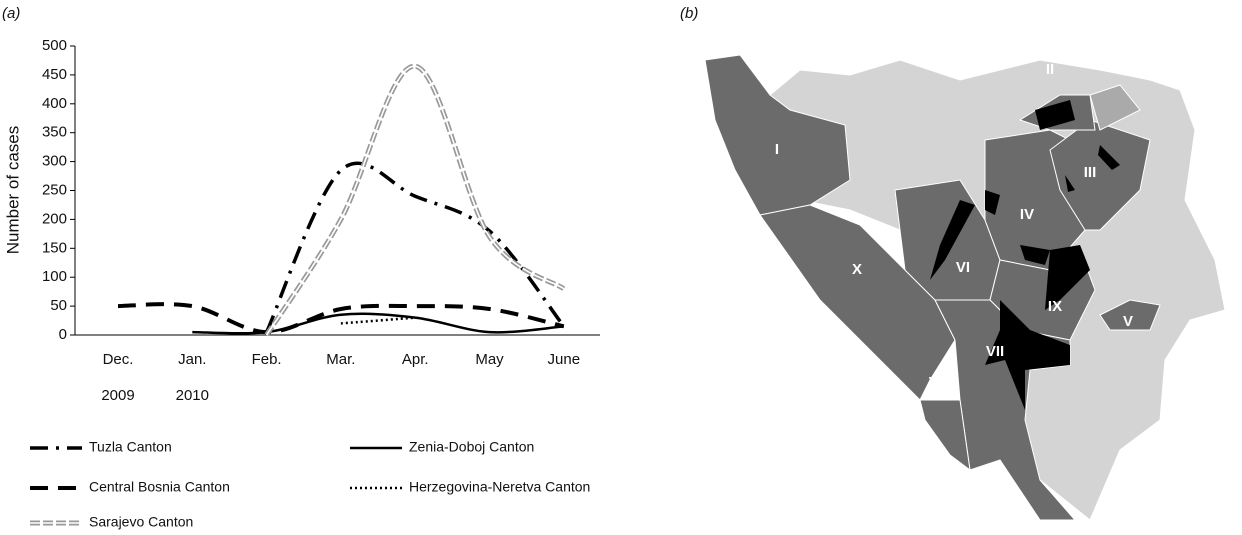  Describe the element at coordinates (963, 267) in the screenshot. I see `region-label: VI` at that location.